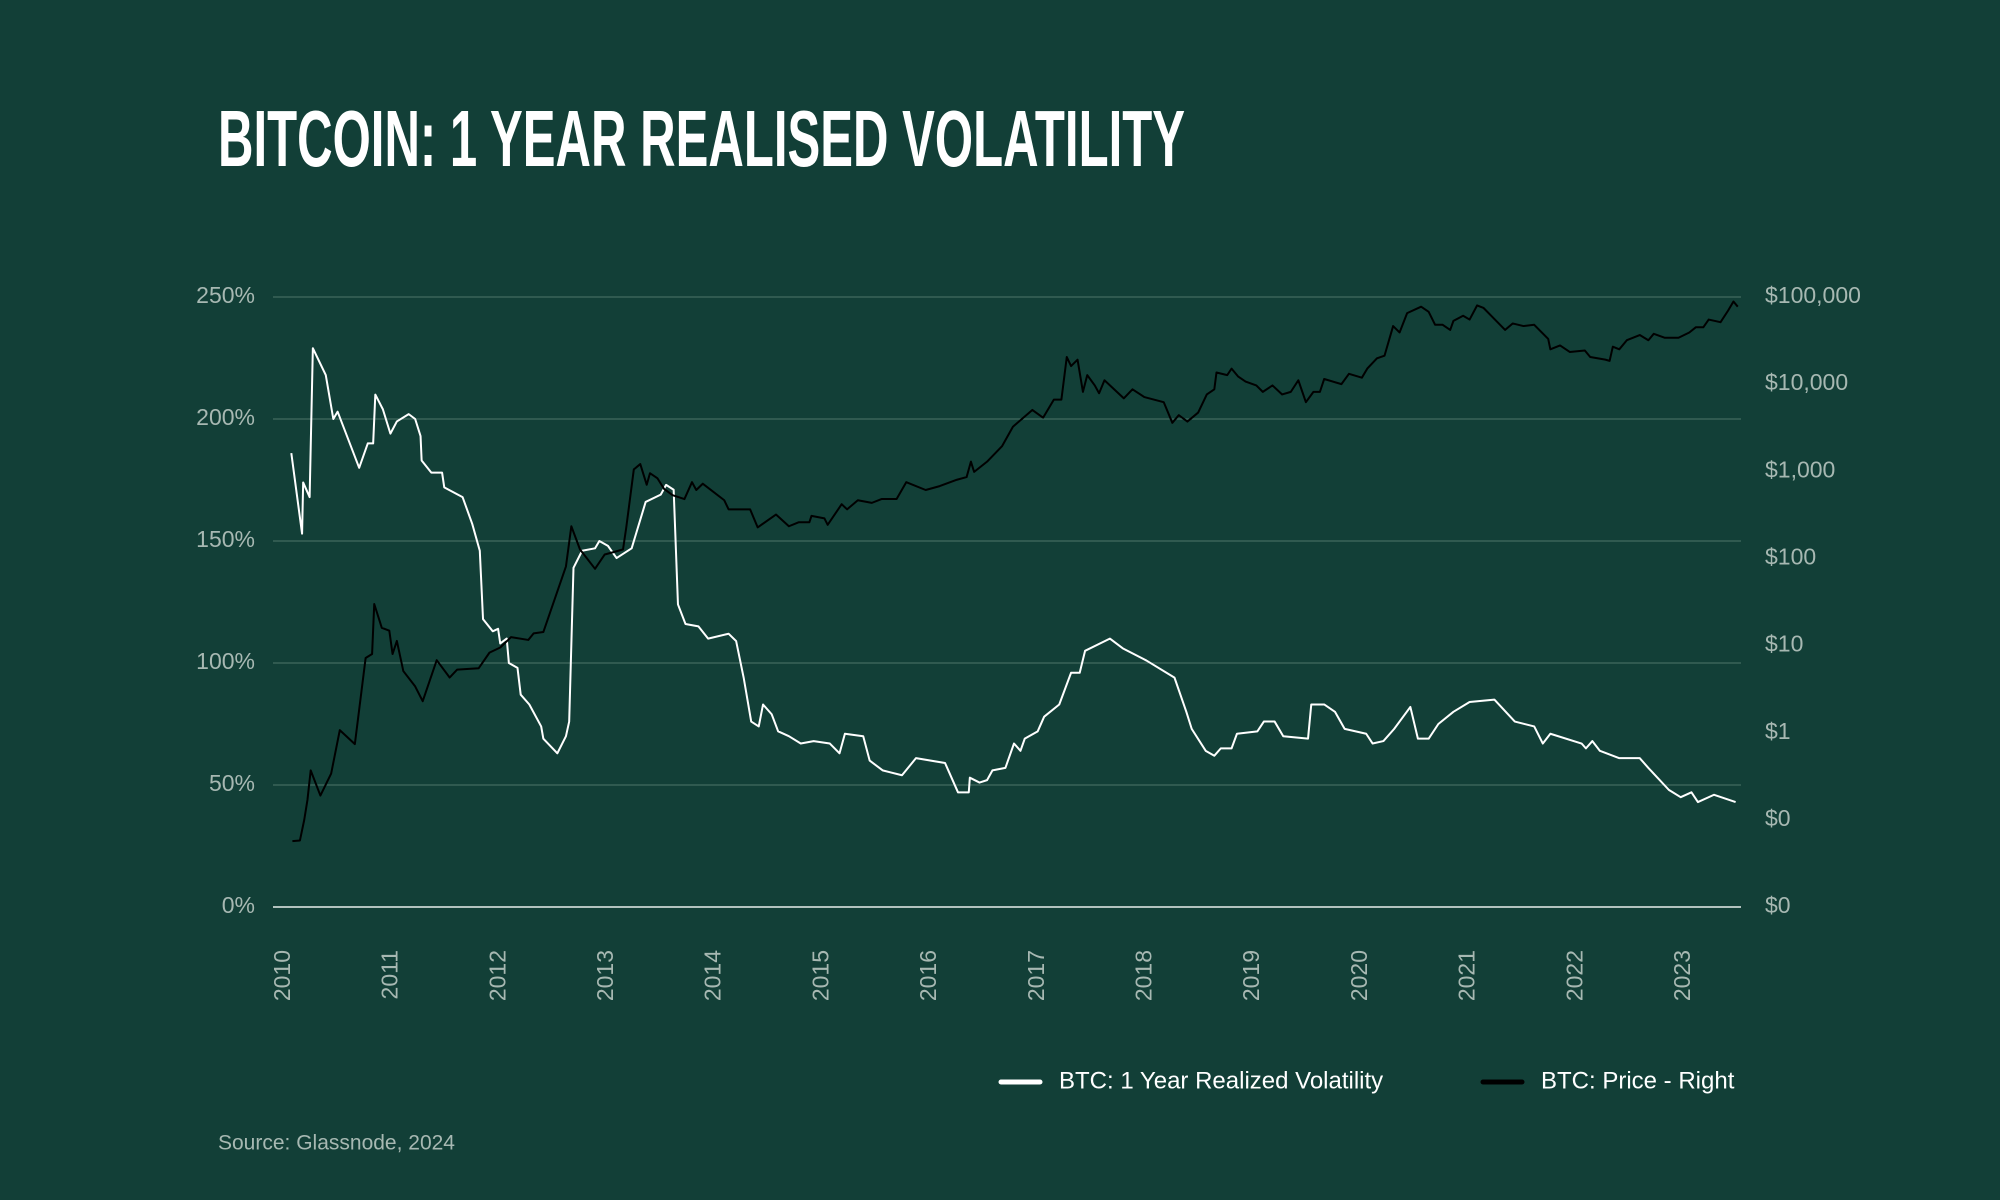 Image resolution: width=2000 pixels, height=1200 pixels. What do you see at coordinates (1574, 975) in the screenshot?
I see `x-tick-label: 2022` at bounding box center [1574, 975].